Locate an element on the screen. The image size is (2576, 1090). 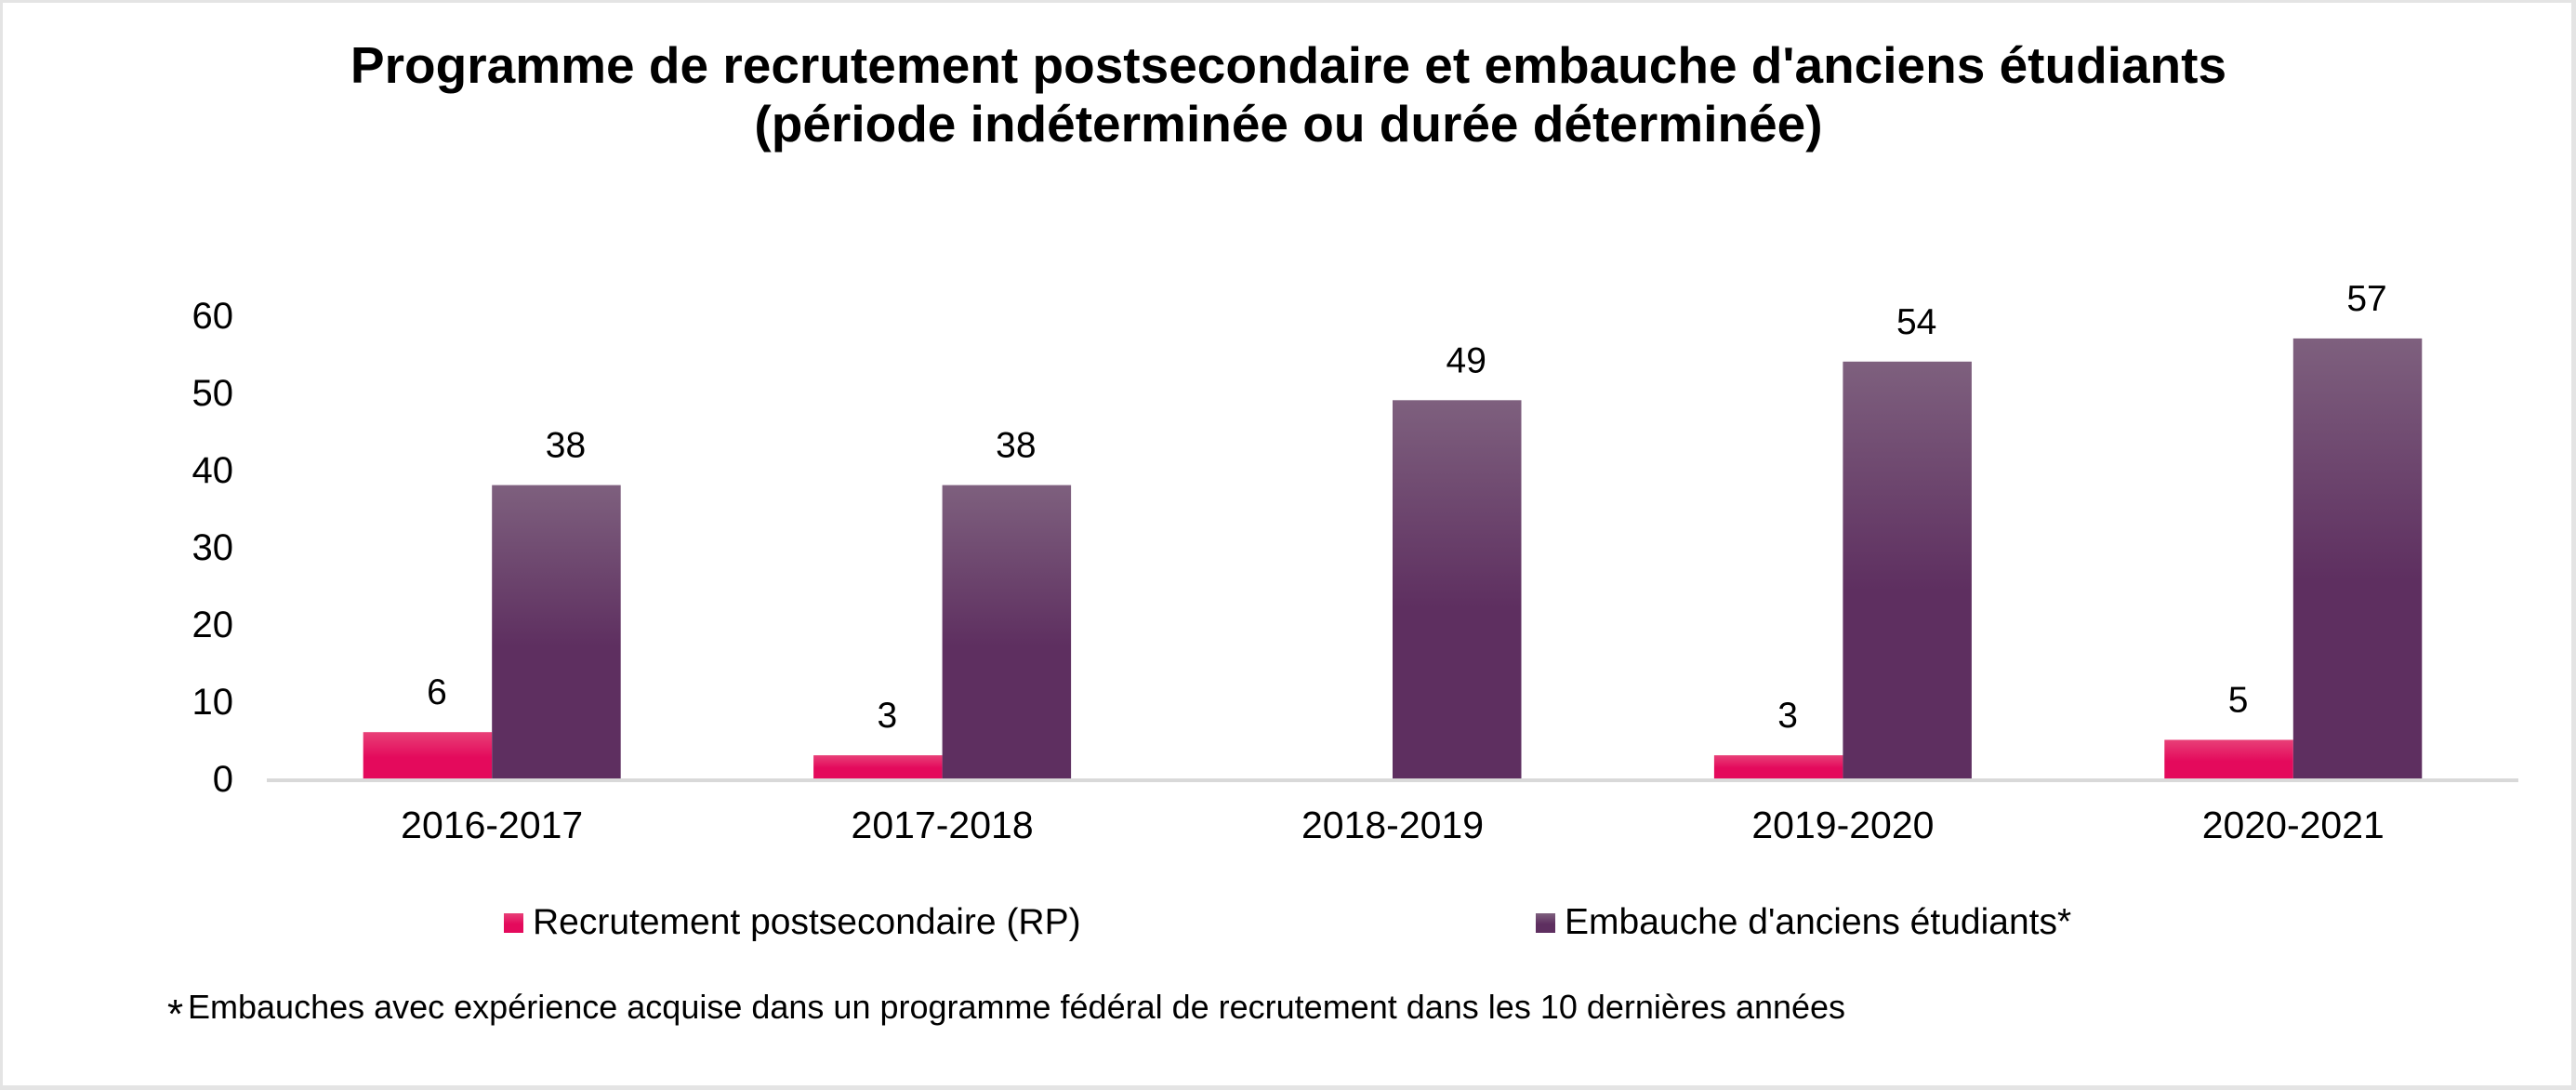
legend-item: Recrutement postsecondaire (RP) is located at coordinates (792, 922).